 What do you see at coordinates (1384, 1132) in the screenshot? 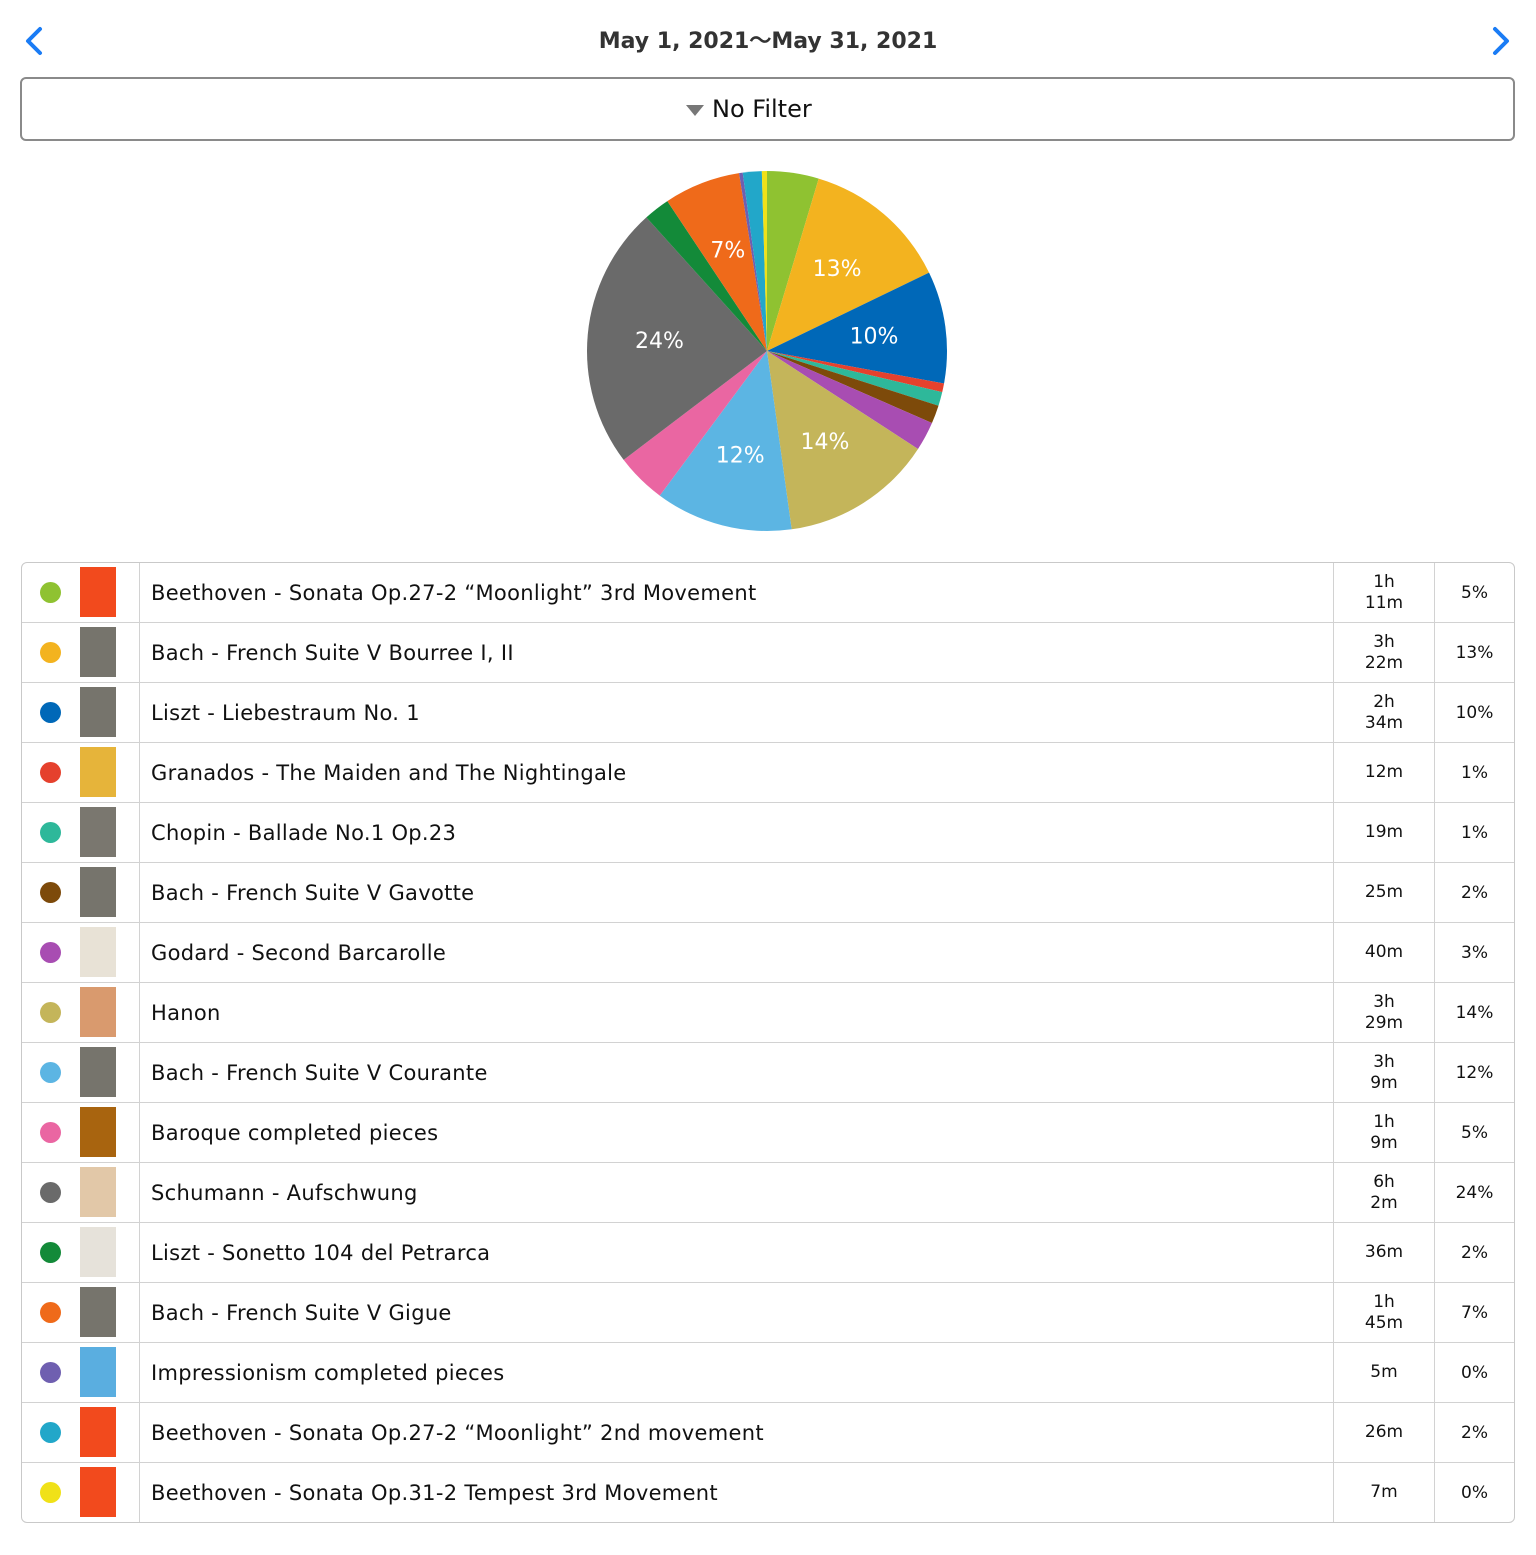
I see `practice-time: 1h 9m` at bounding box center [1384, 1132].